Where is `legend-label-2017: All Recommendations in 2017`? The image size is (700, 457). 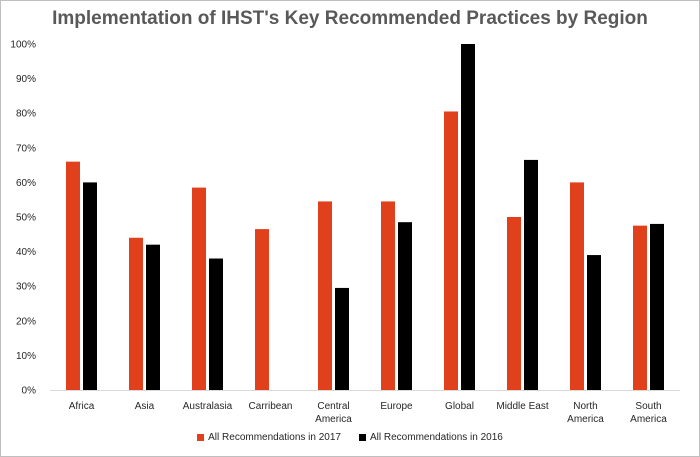 legend-label-2017: All Recommendations in 2017 is located at coordinates (274, 437).